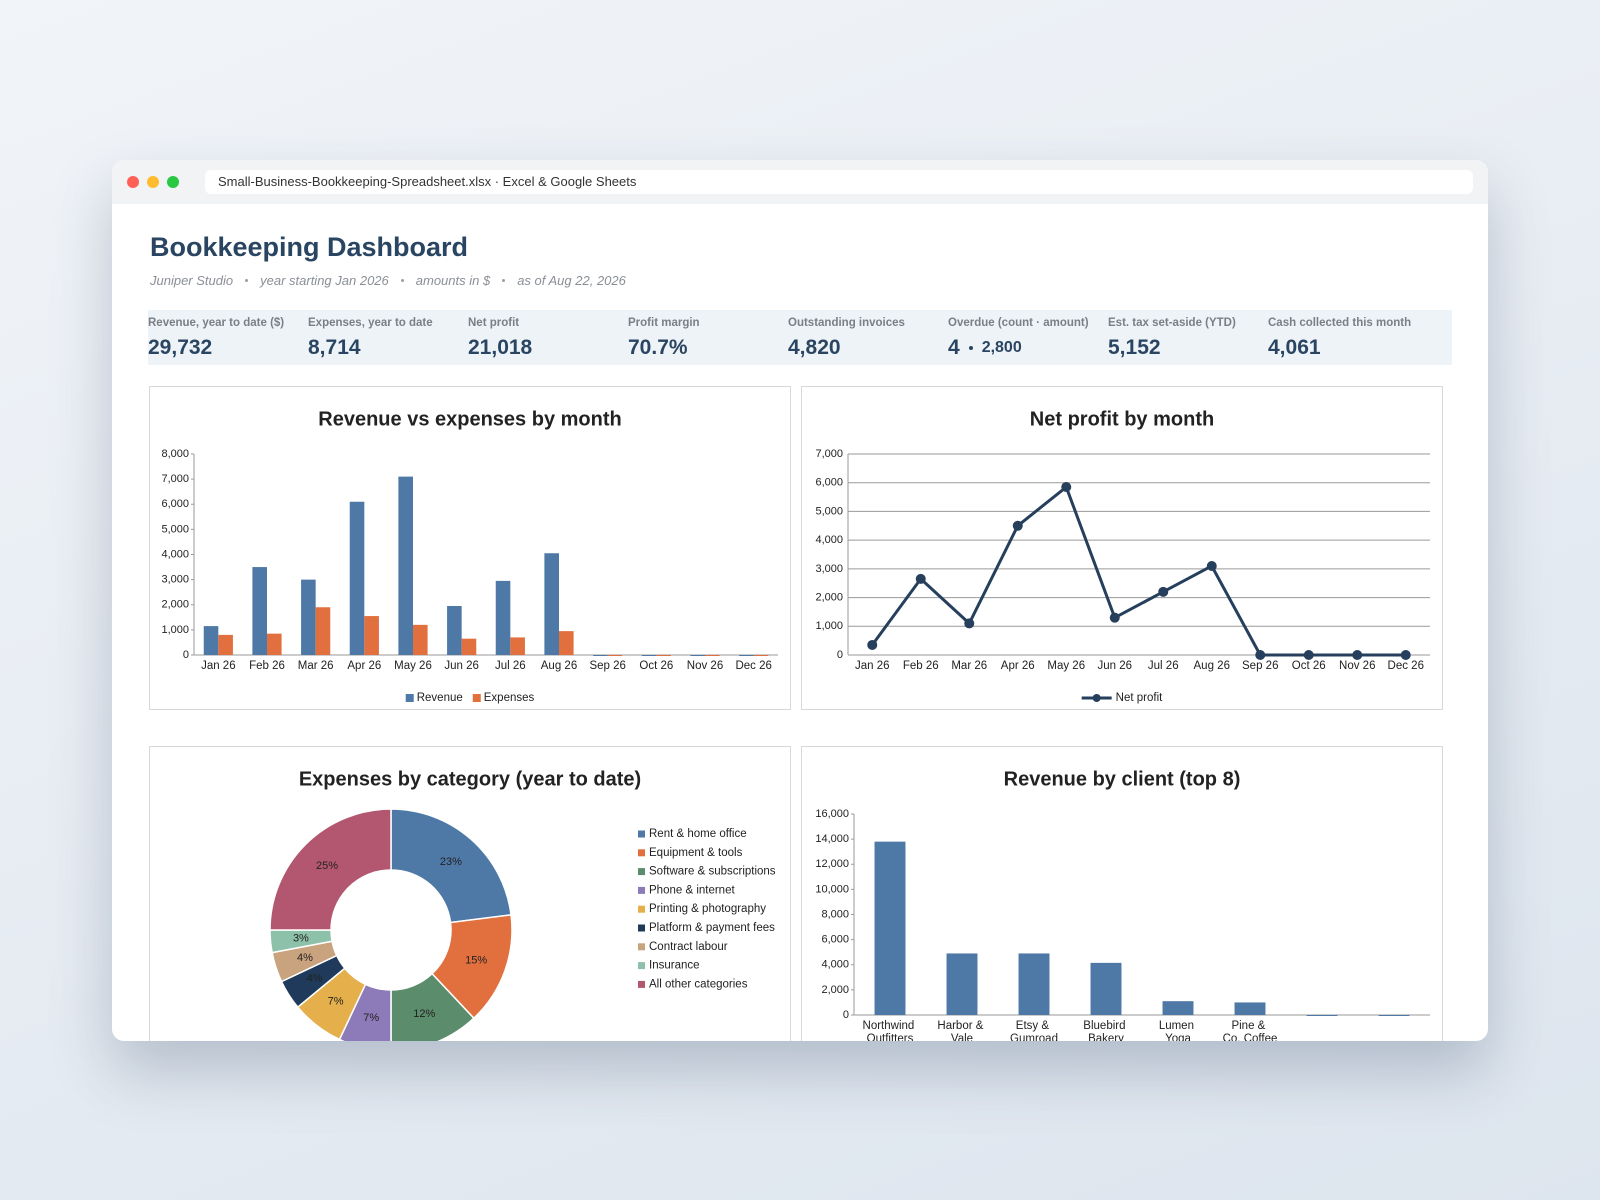 Image resolution: width=1600 pixels, height=1200 pixels. What do you see at coordinates (364, 666) in the screenshot?
I see `x-tick-label: Apr 26` at bounding box center [364, 666].